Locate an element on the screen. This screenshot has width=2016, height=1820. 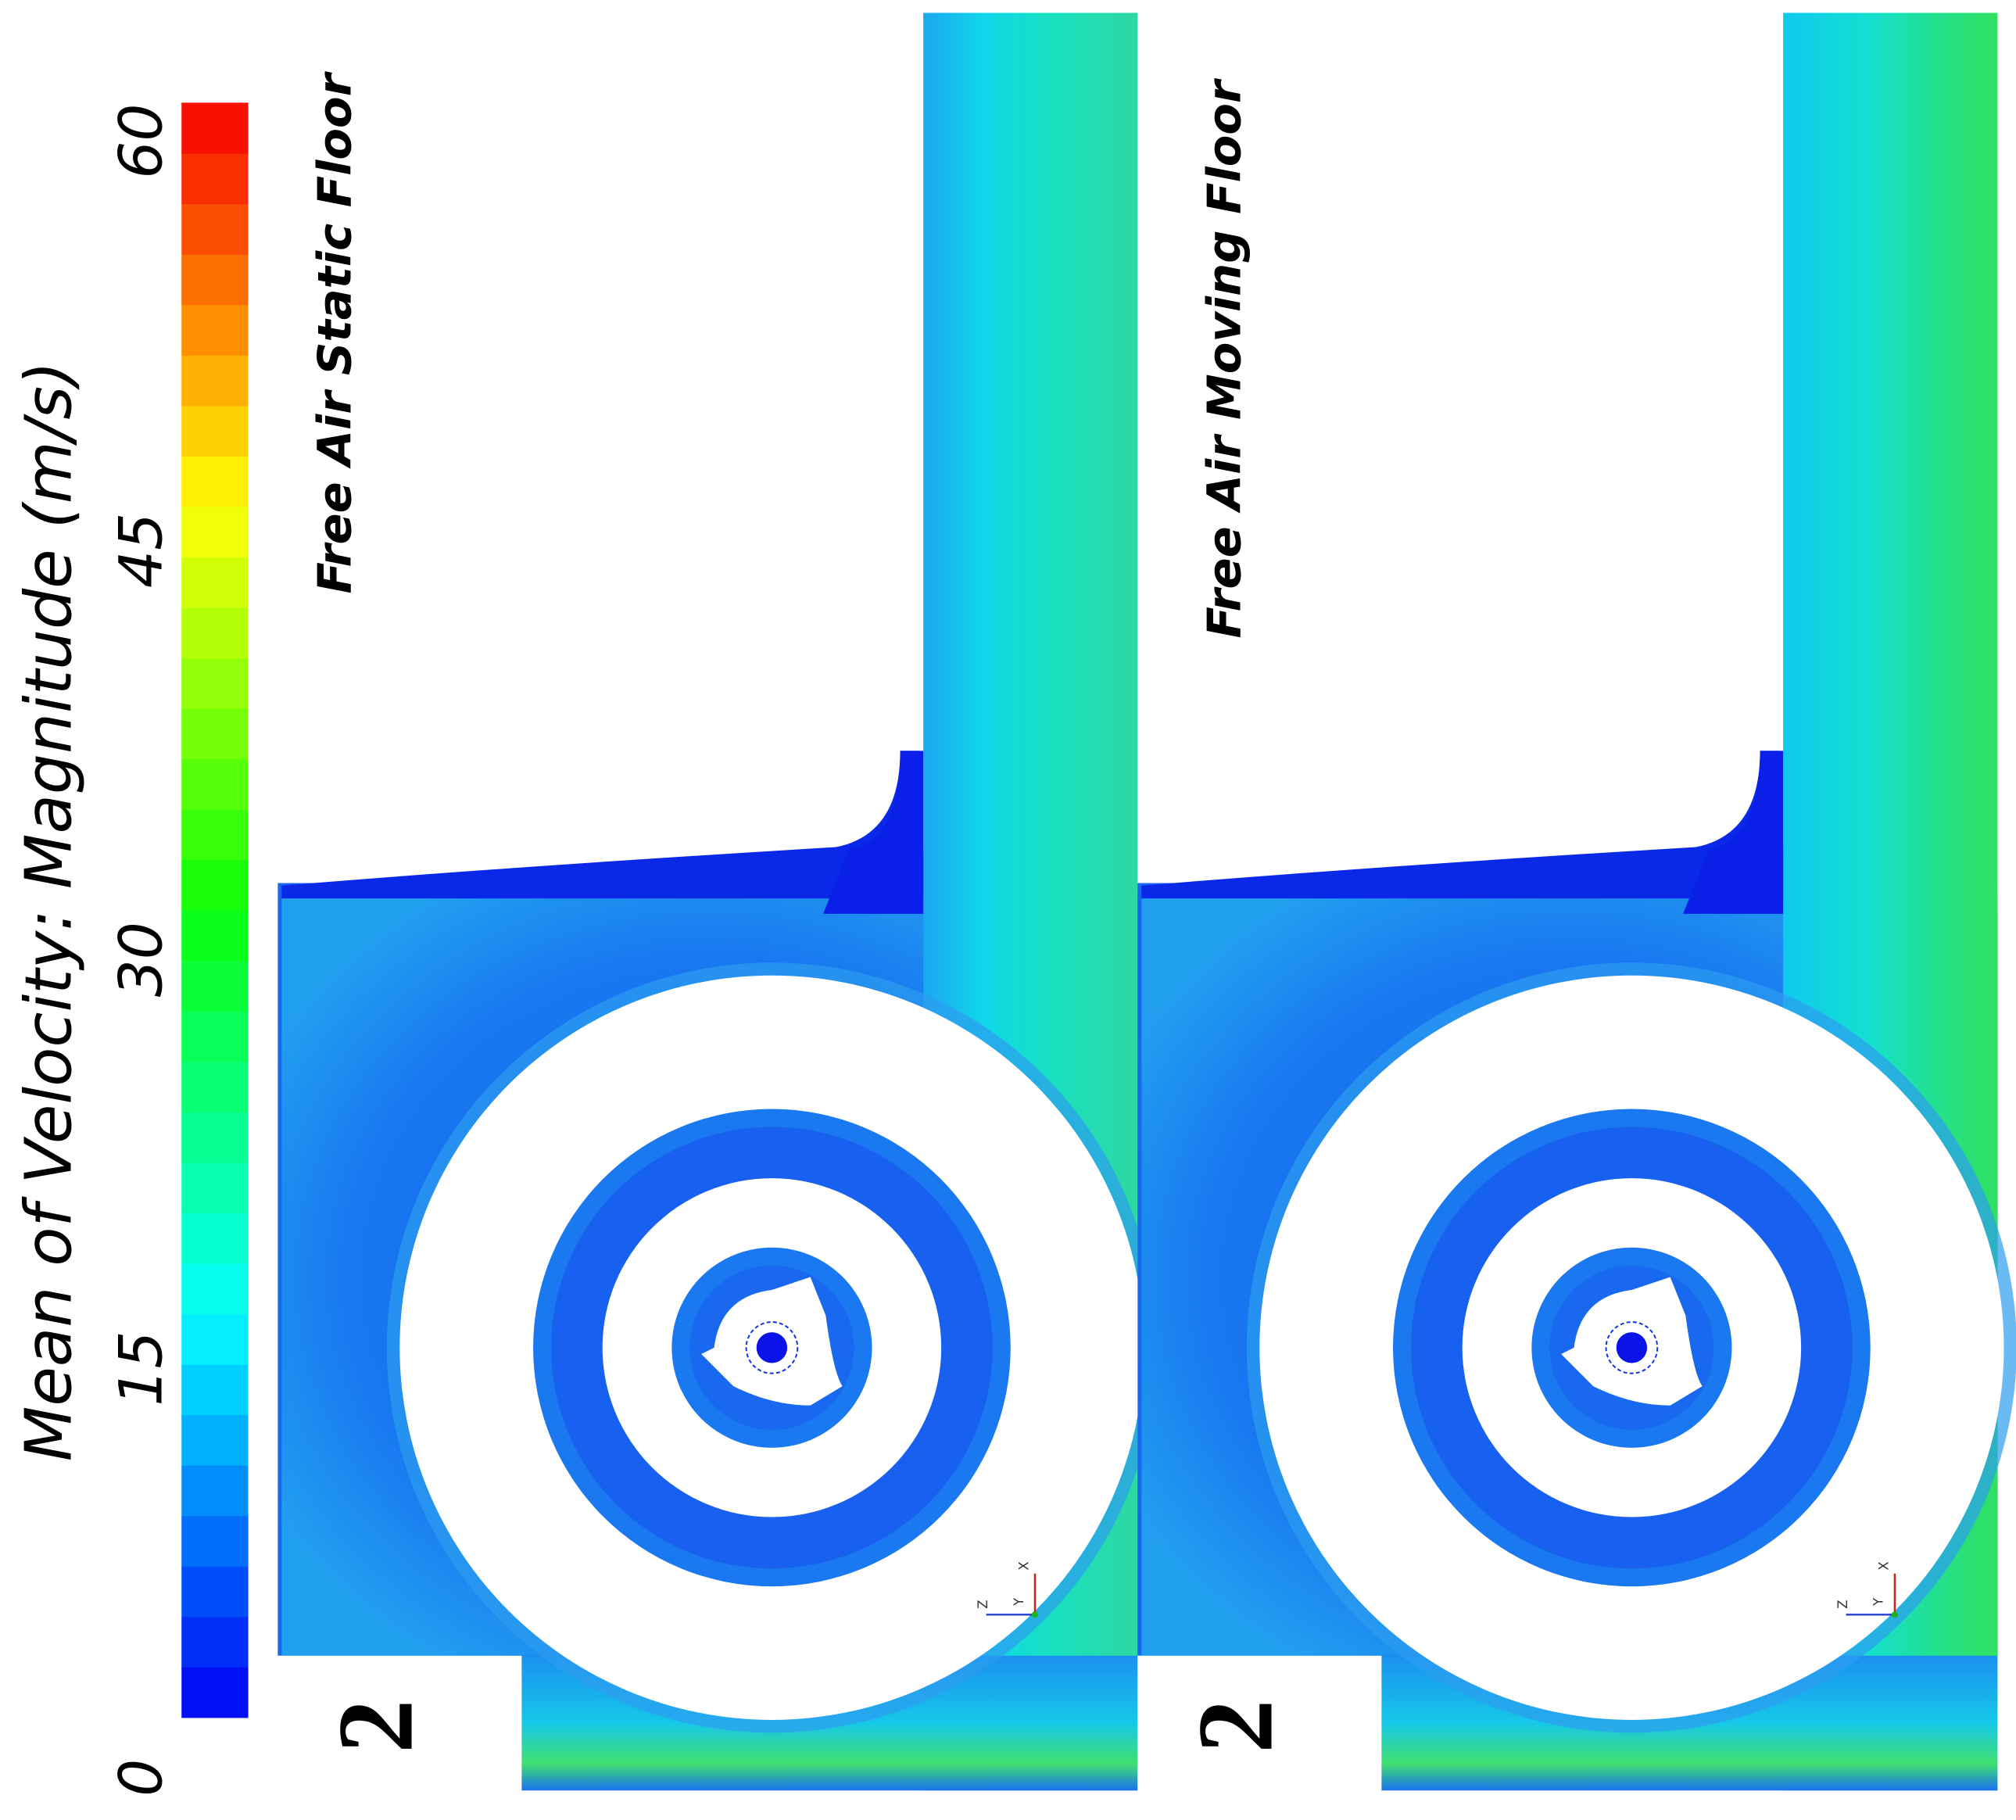
colorbar-tick-label: 45 is located at coordinates (141, 550).